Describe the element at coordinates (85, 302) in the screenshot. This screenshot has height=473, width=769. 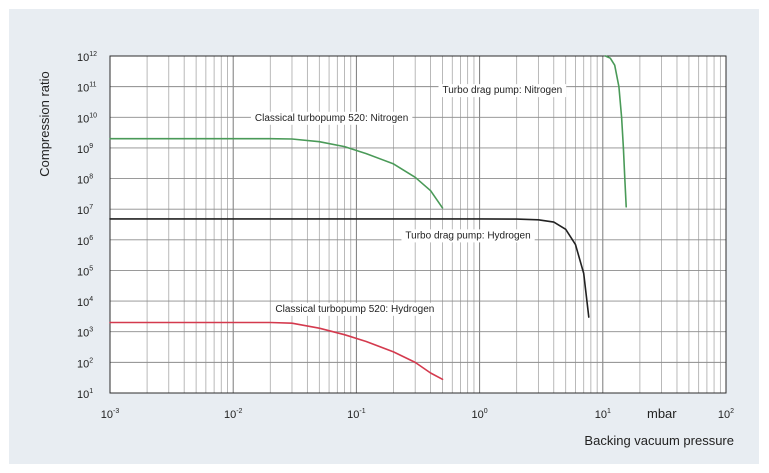
I see `y-tick-label: 10⁴` at that location.